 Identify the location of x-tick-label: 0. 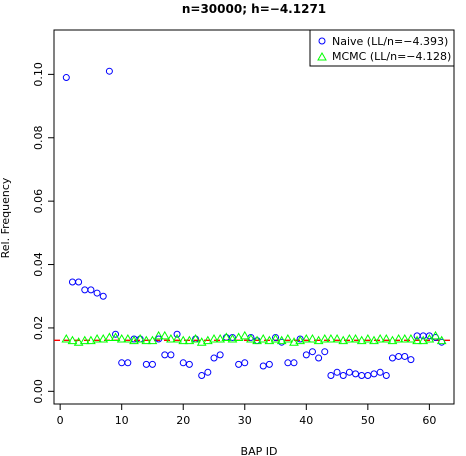
(60, 420).